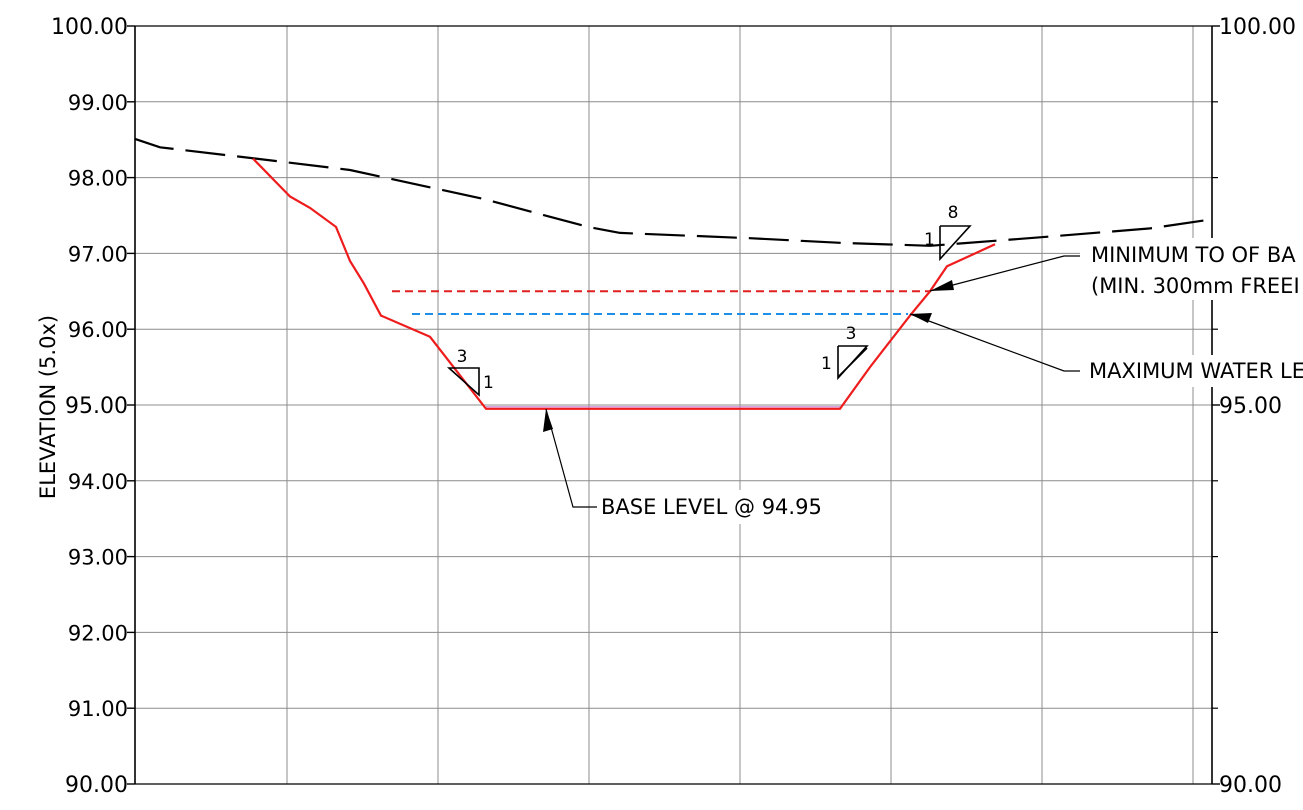 This screenshot has height=810, width=1303. I want to click on left-tick-label: 92.00, so click(98, 633).